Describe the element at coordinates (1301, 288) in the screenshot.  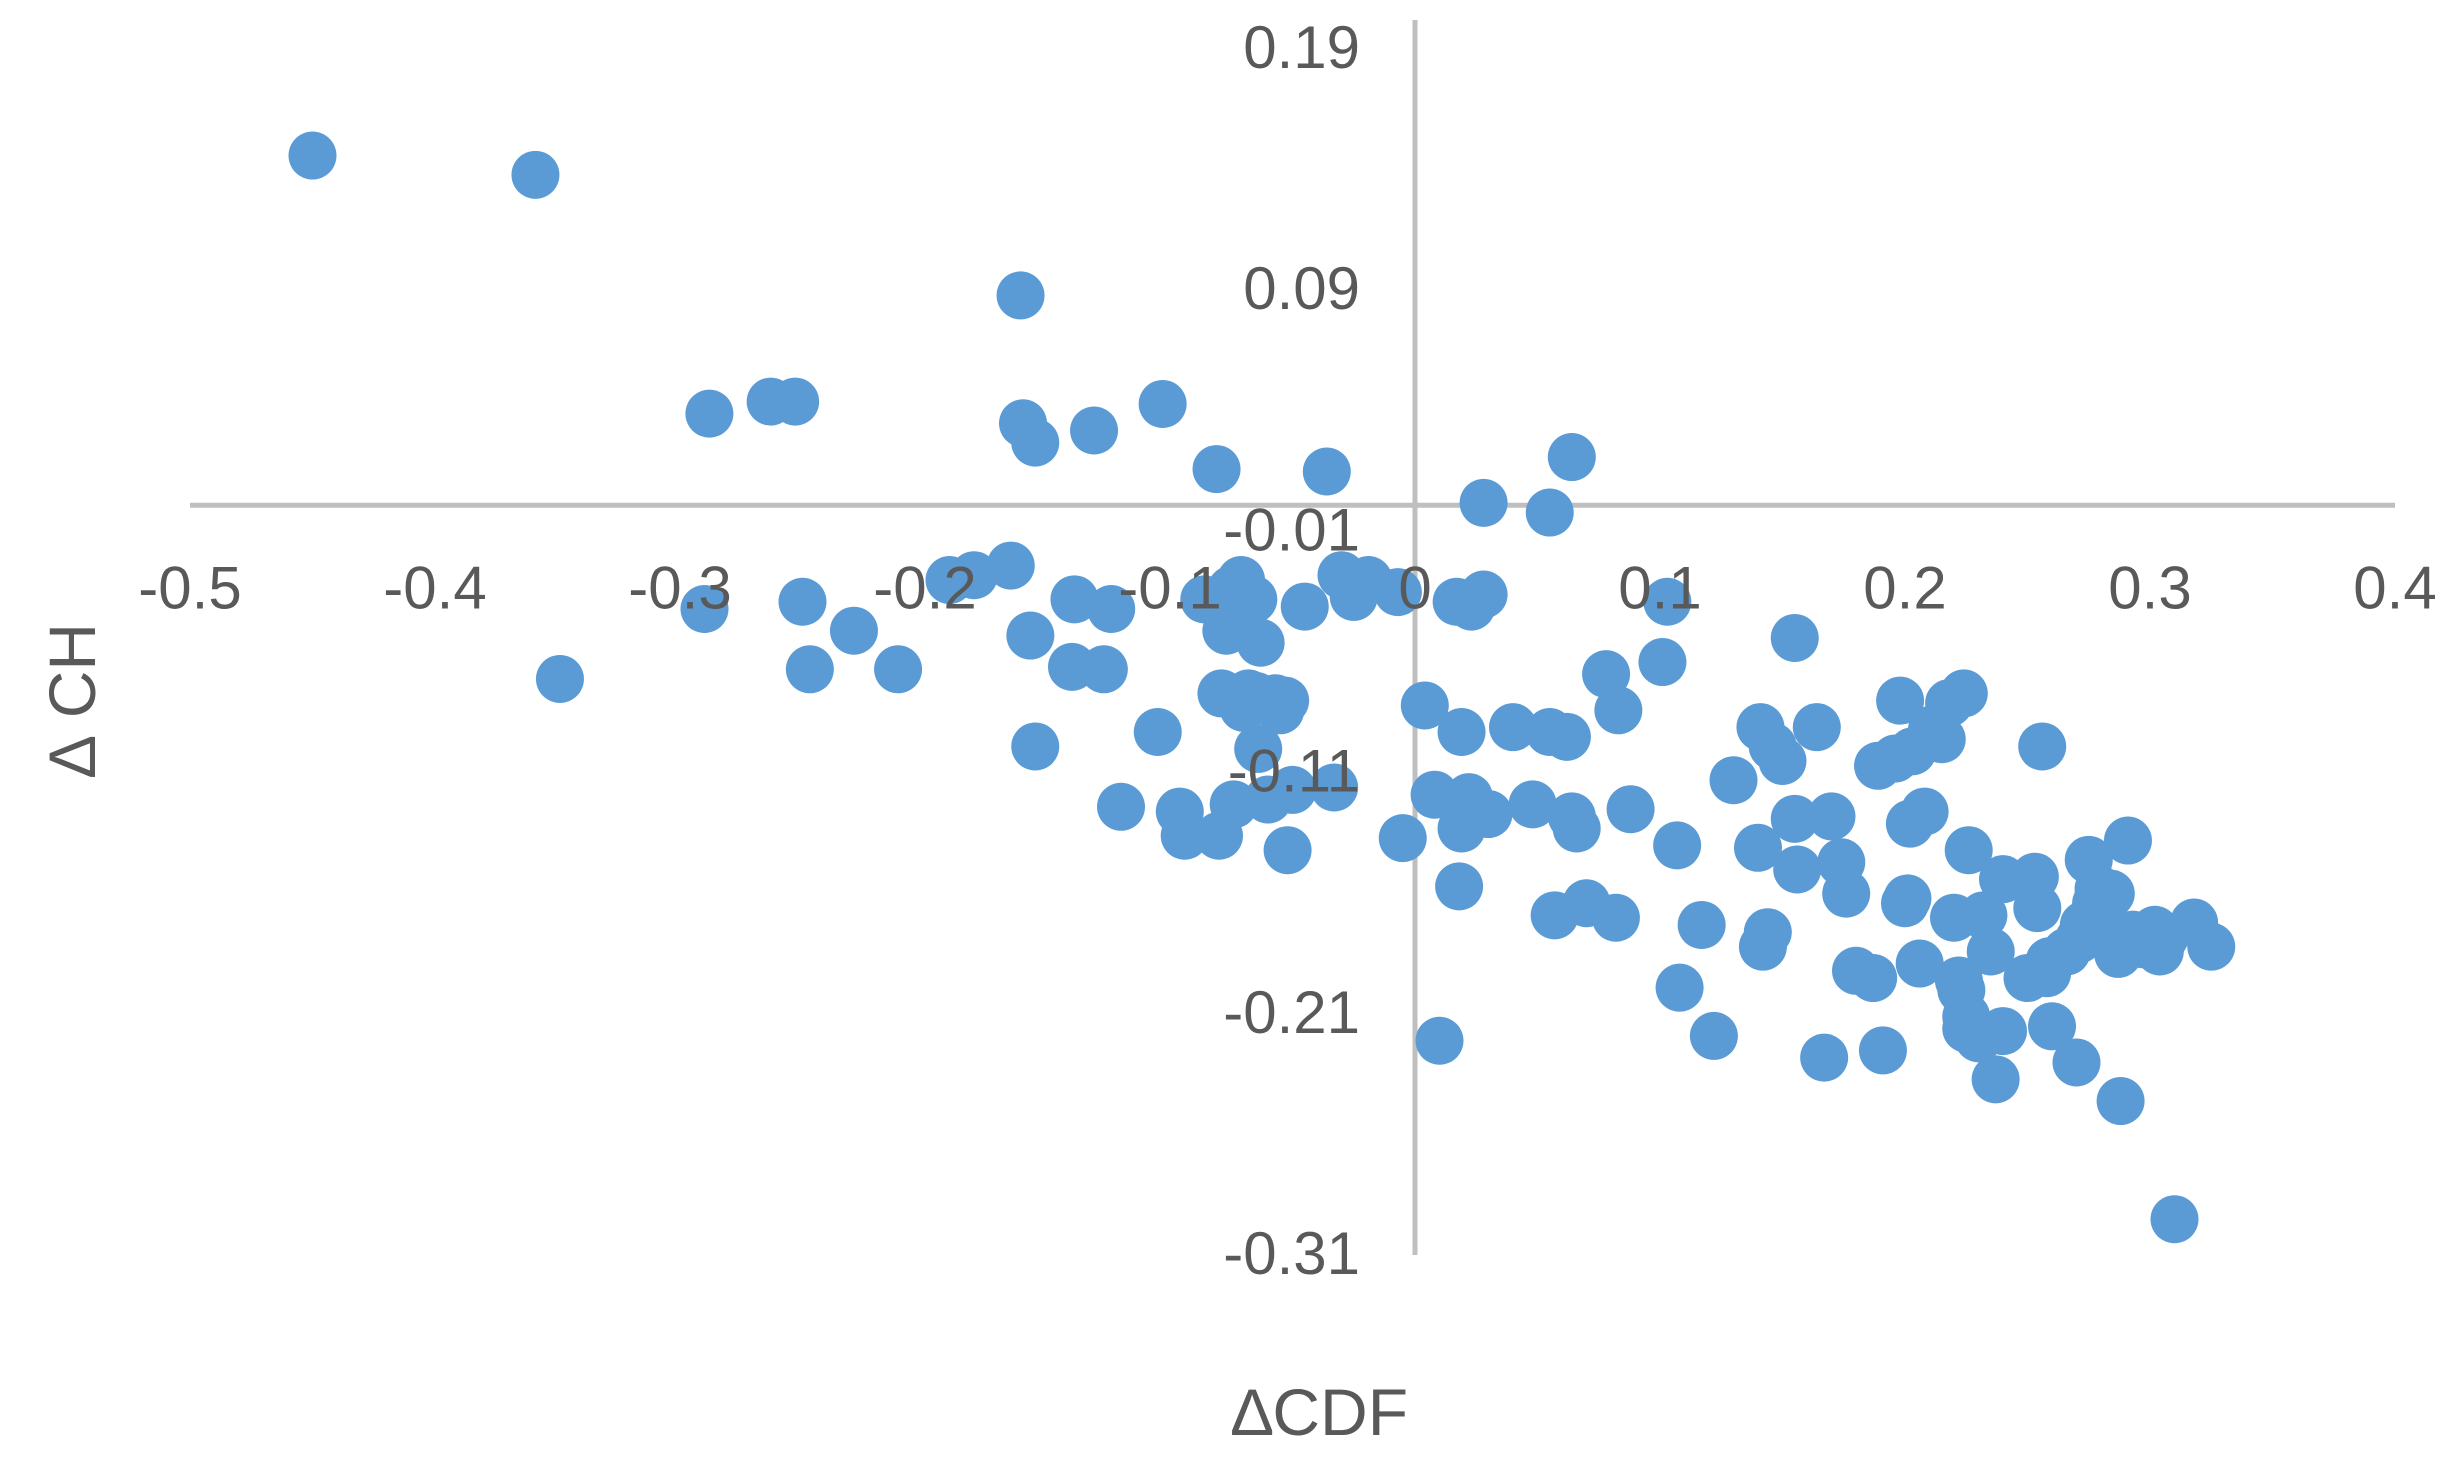
I see `y-tick-label: 0.09` at that location.